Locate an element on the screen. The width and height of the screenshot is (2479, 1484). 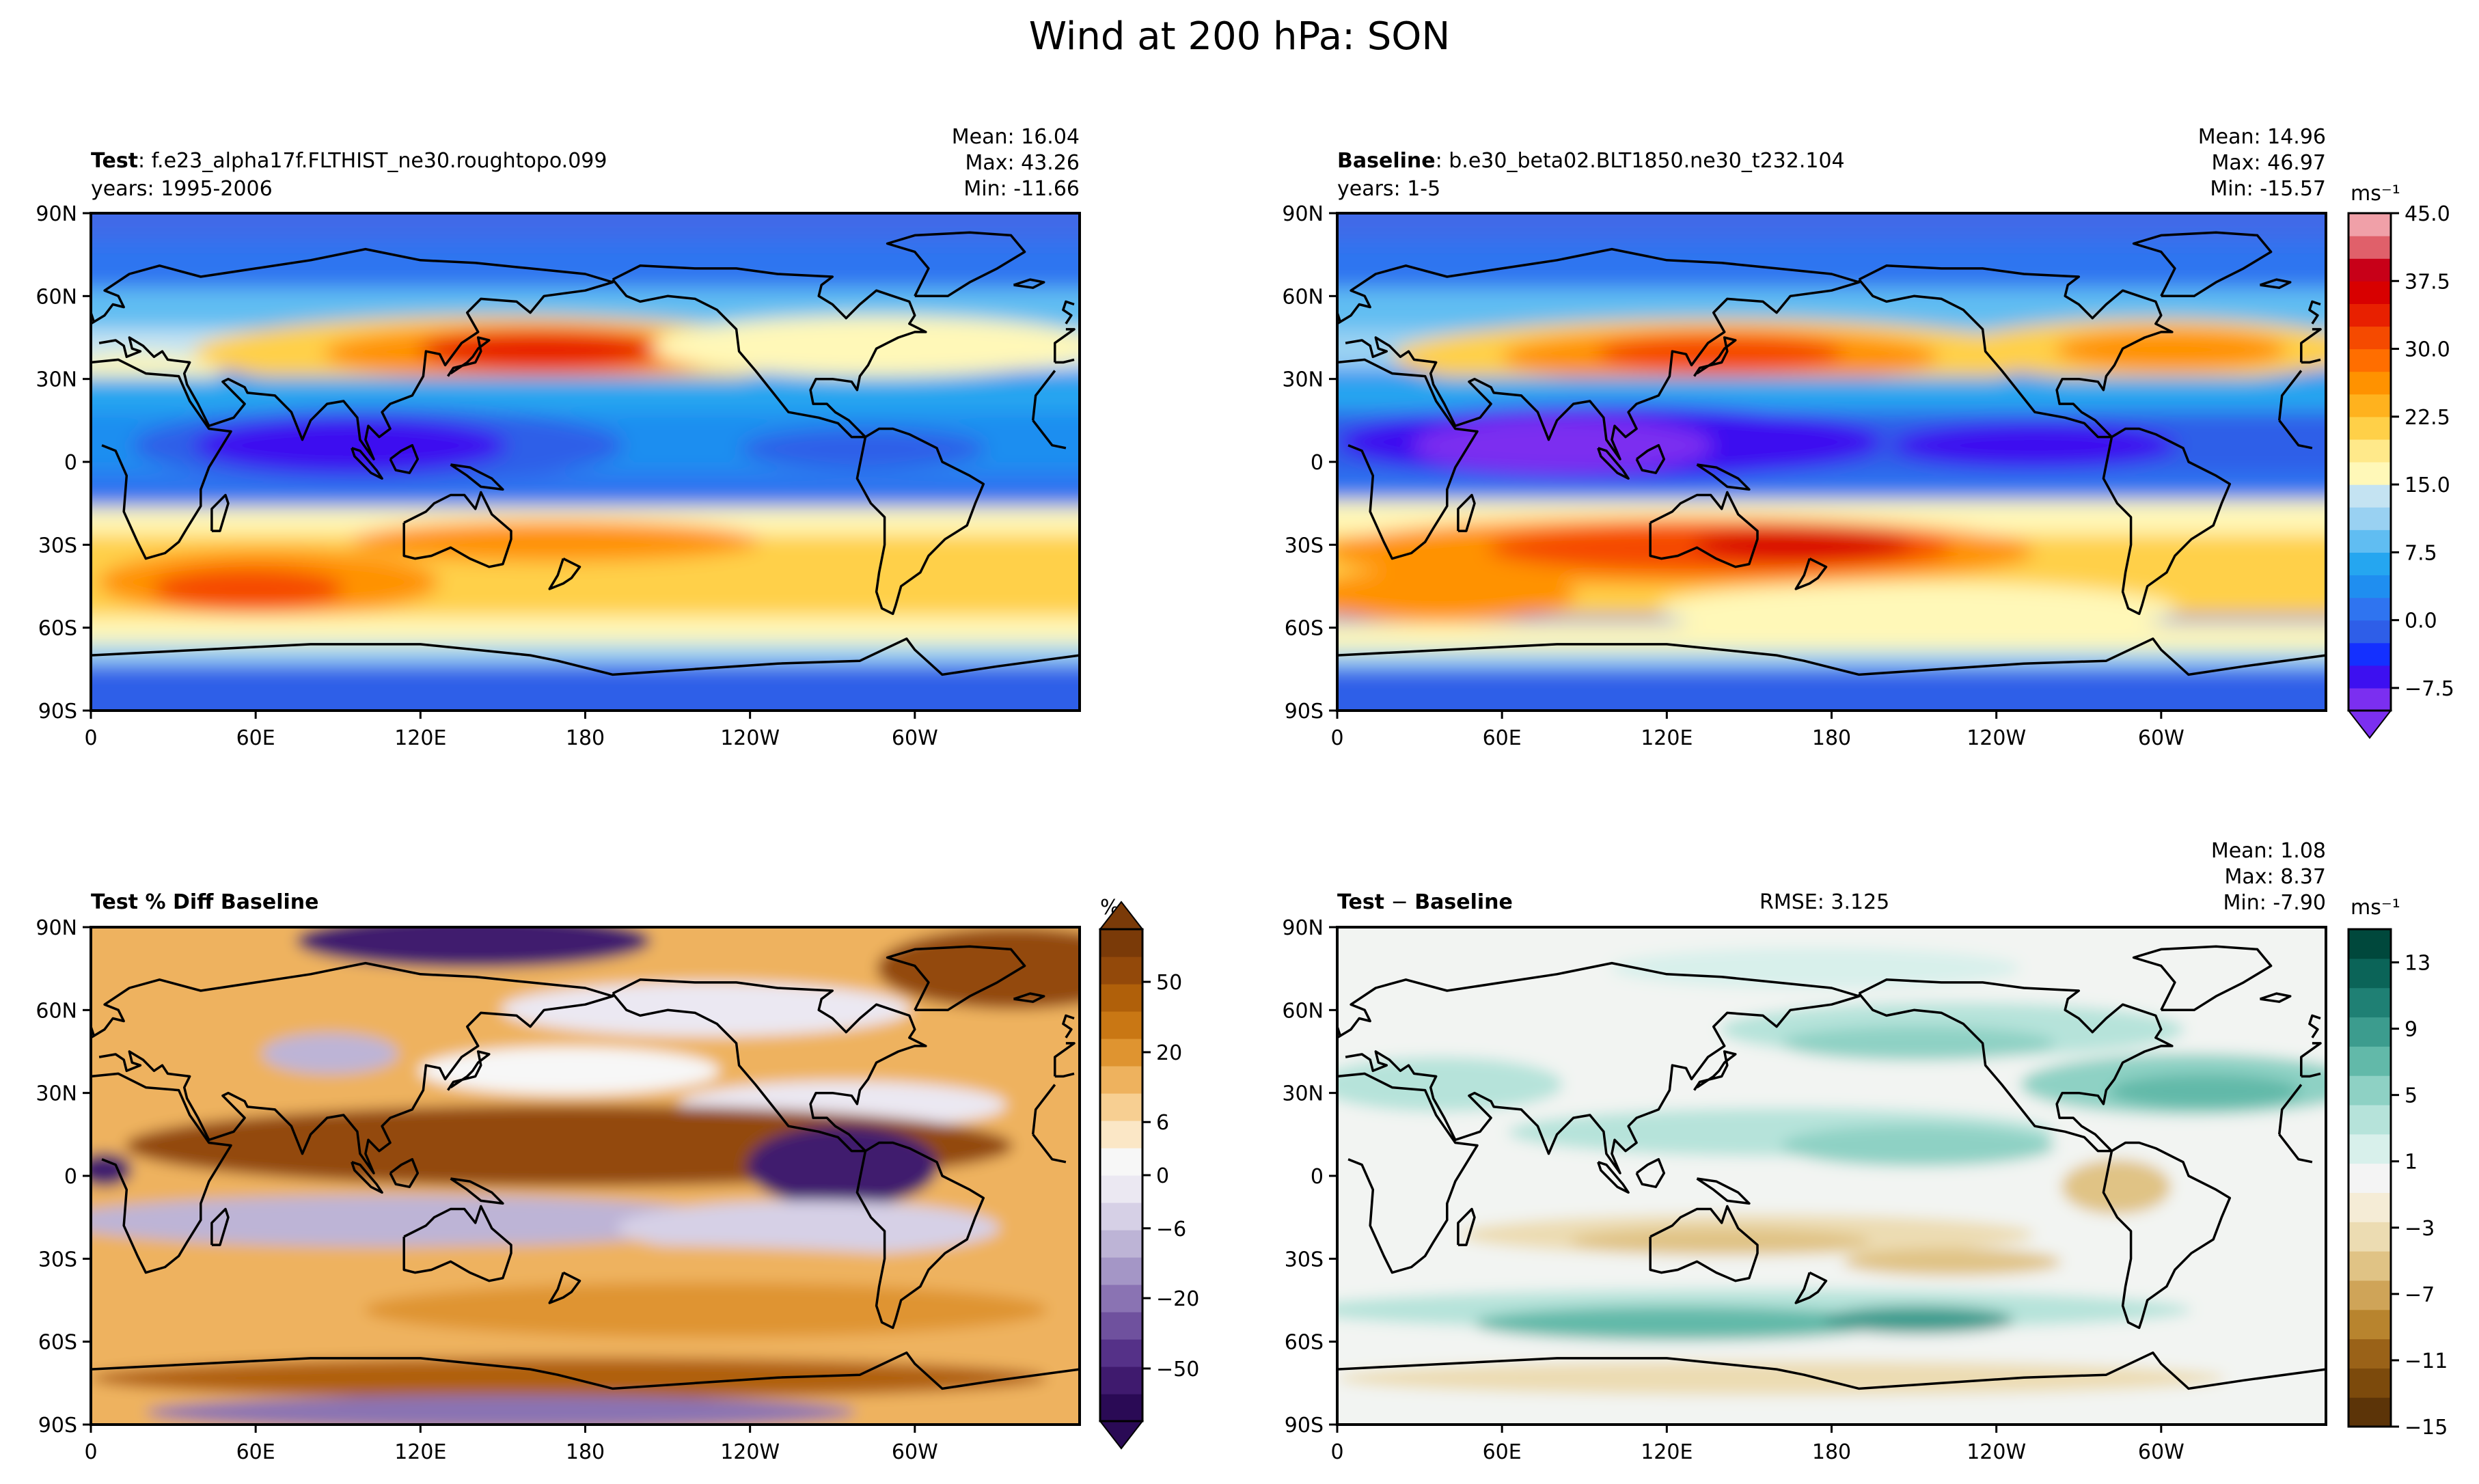
test-min: Min: -11.66 is located at coordinates (1022, 189).